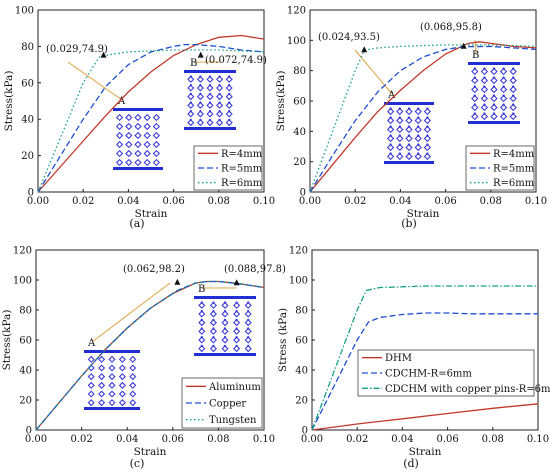 The width and height of the screenshot is (550, 476). Describe the element at coordinates (312, 439) in the screenshot. I see `x-tick-label: 0.00` at that location.